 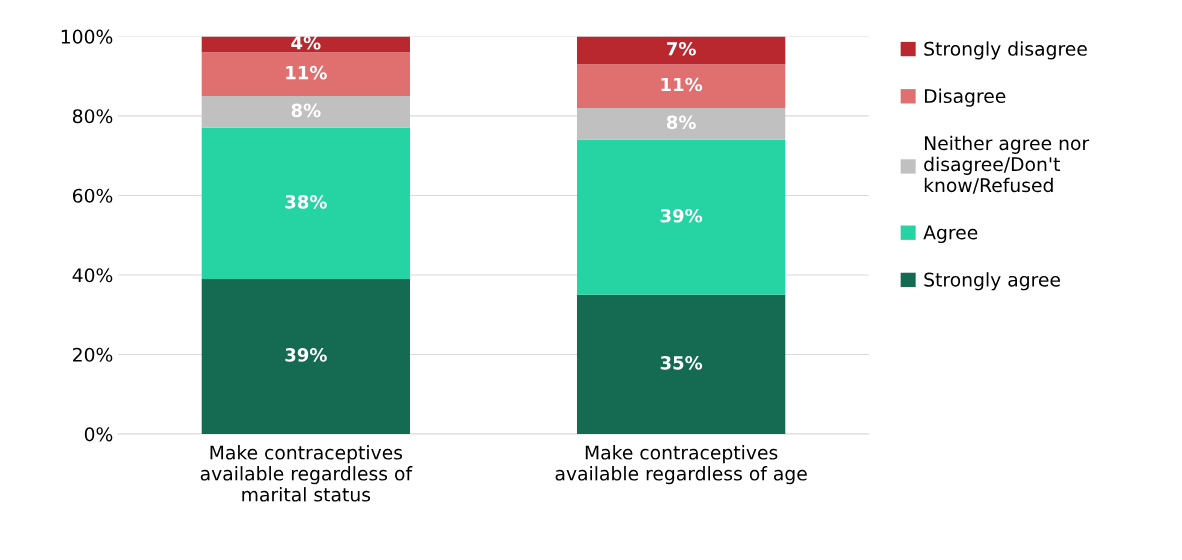 What do you see at coordinates (92, 116) in the screenshot?
I see `y-tick-label: 80%` at bounding box center [92, 116].